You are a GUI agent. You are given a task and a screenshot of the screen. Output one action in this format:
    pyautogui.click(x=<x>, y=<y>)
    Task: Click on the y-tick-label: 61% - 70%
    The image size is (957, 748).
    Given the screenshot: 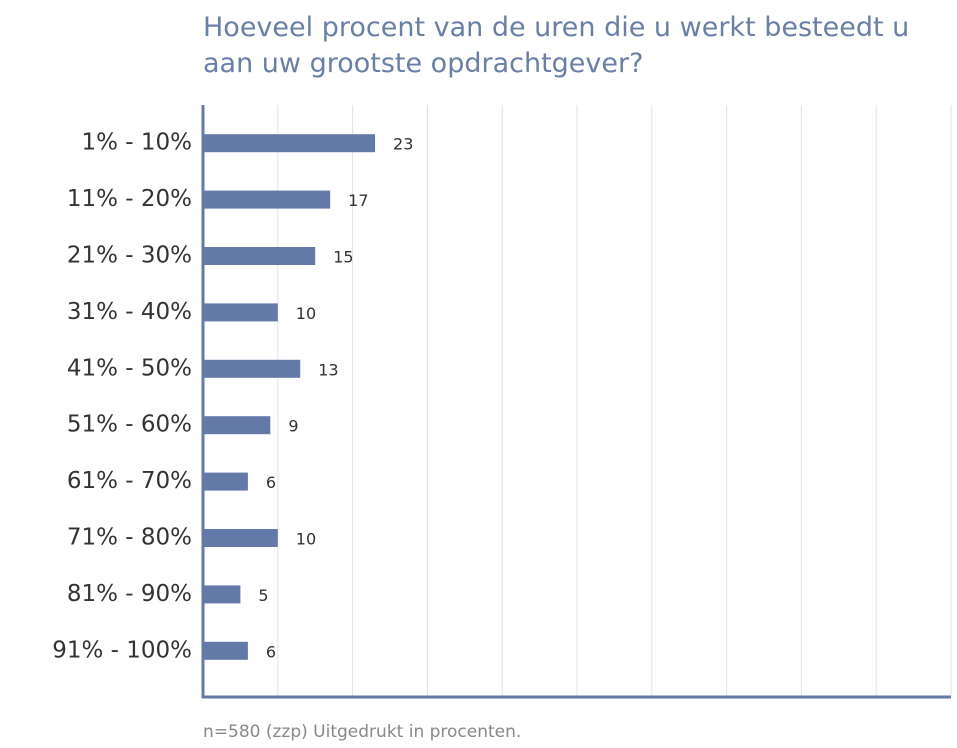 What is the action you would take?
    pyautogui.click(x=129, y=481)
    